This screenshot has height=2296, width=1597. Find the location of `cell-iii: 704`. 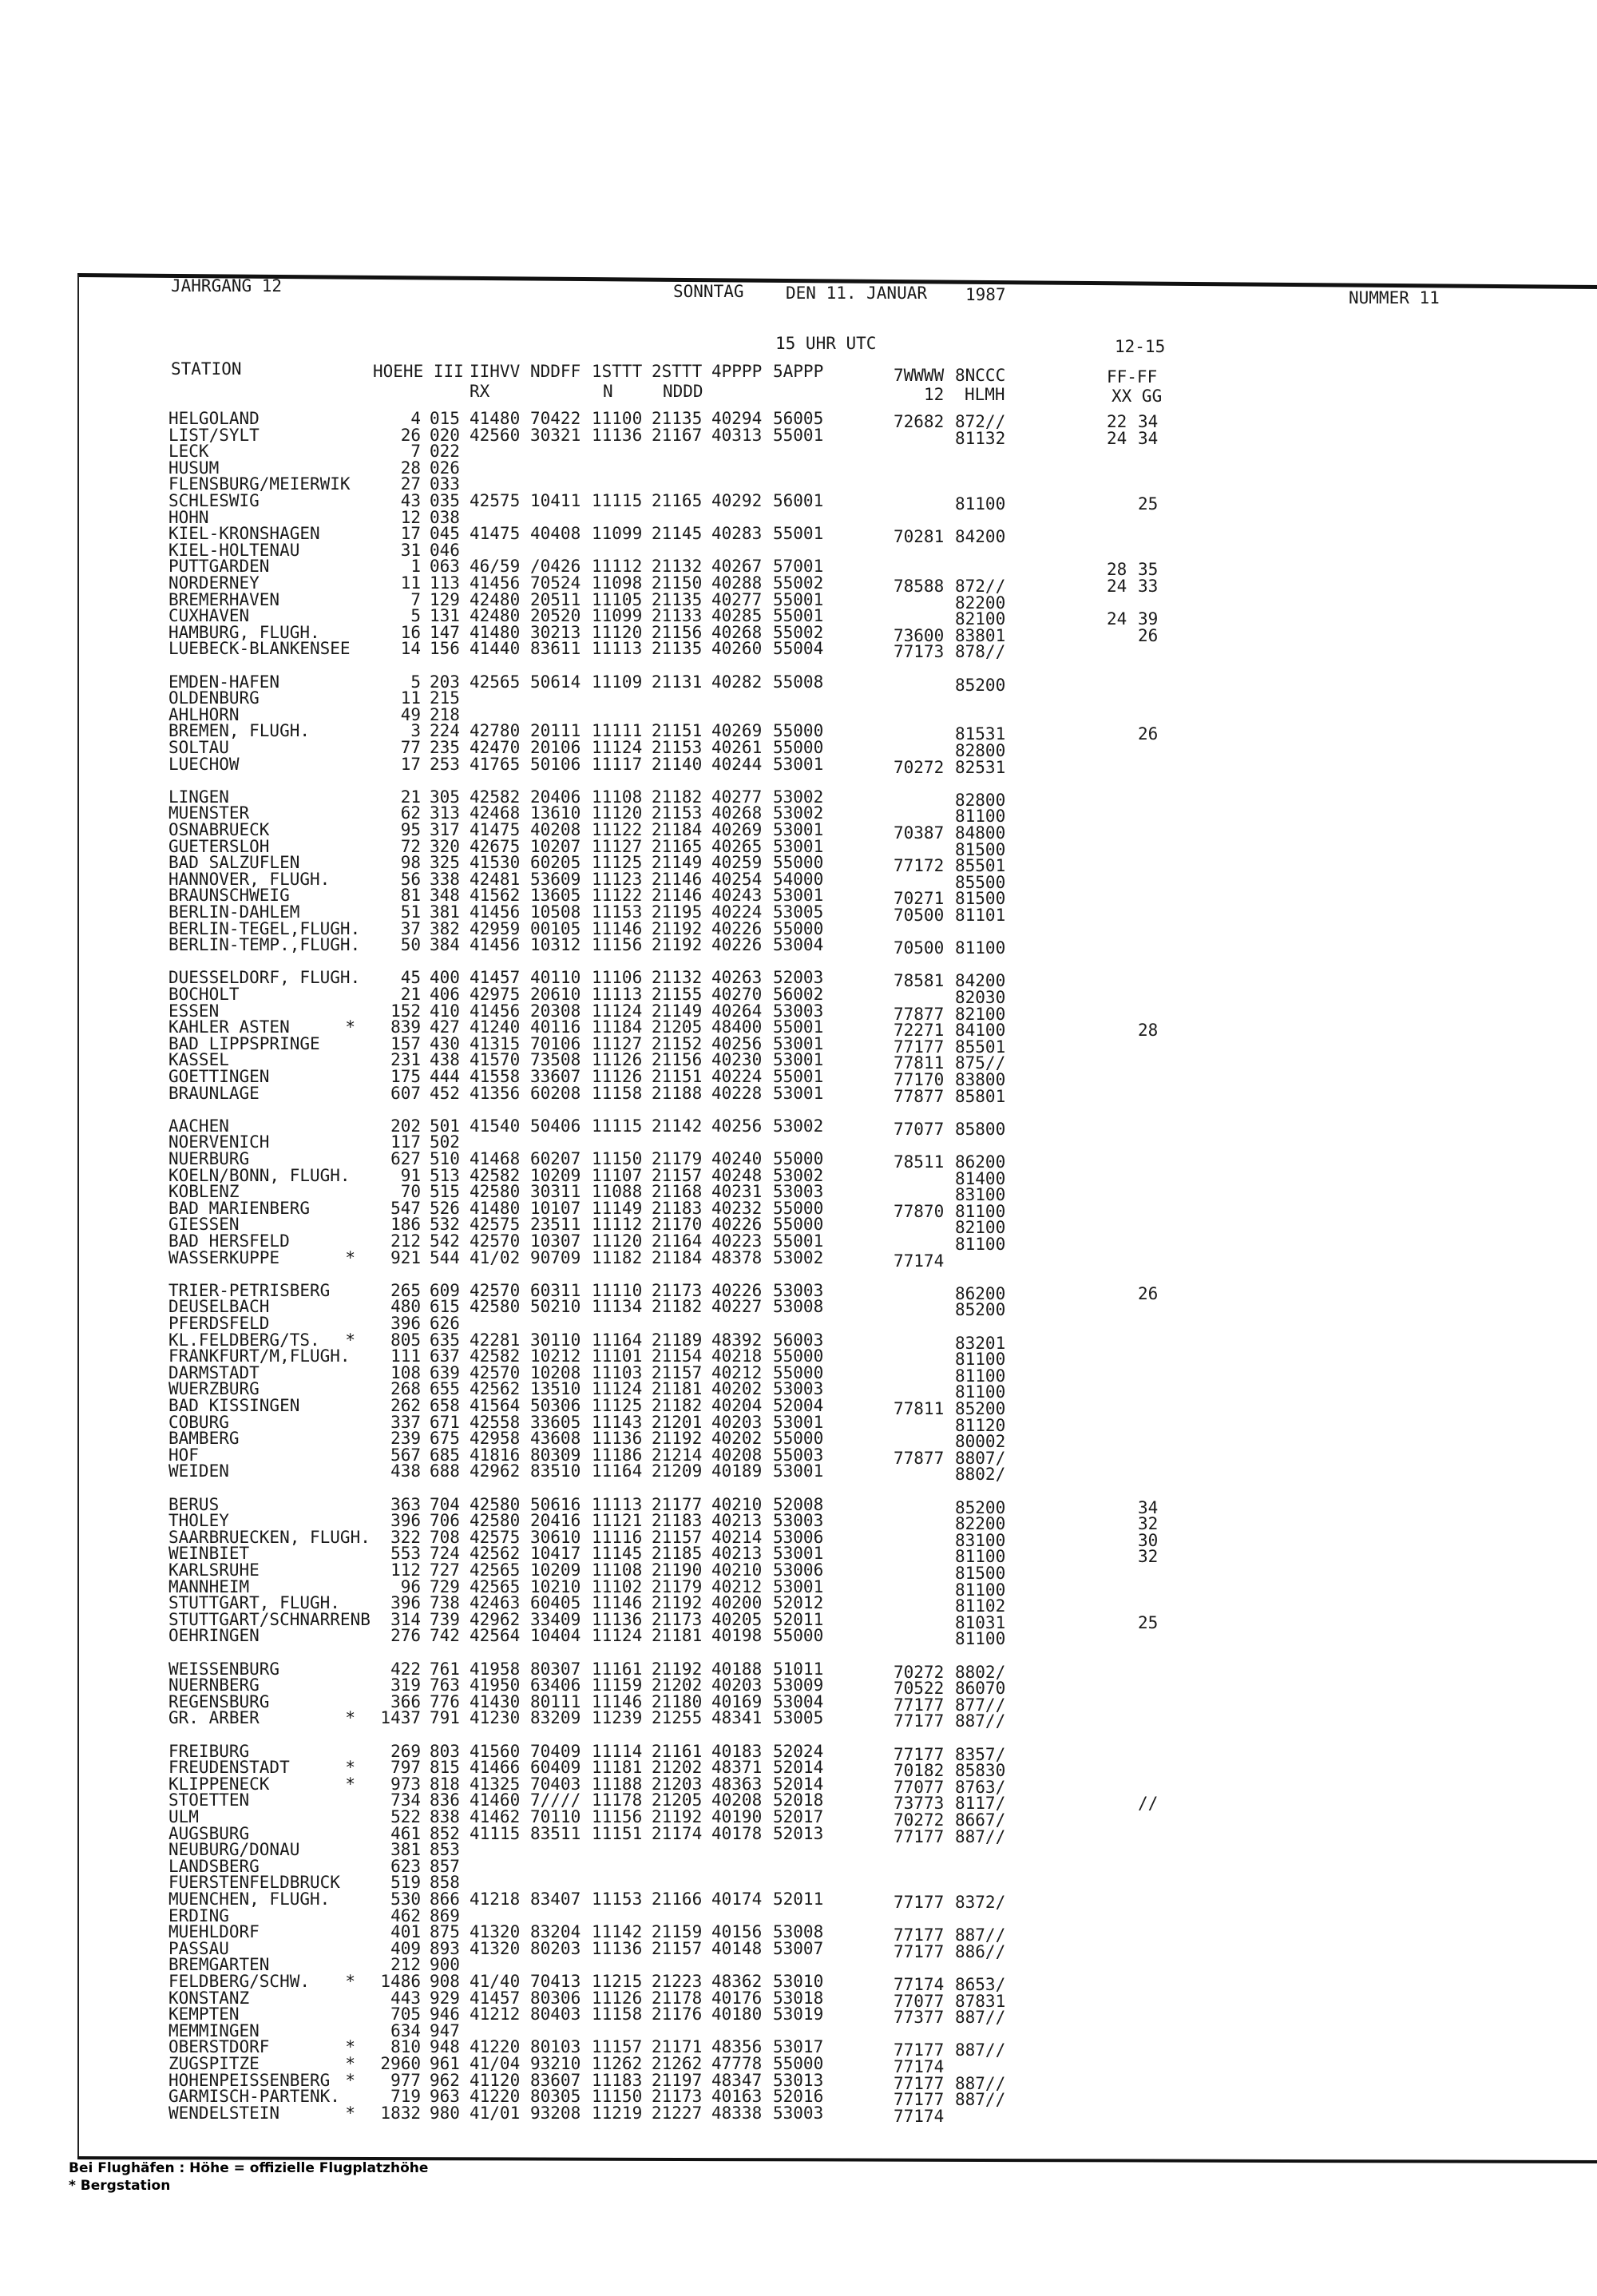

cell-iii: 704 is located at coordinates (445, 1504).